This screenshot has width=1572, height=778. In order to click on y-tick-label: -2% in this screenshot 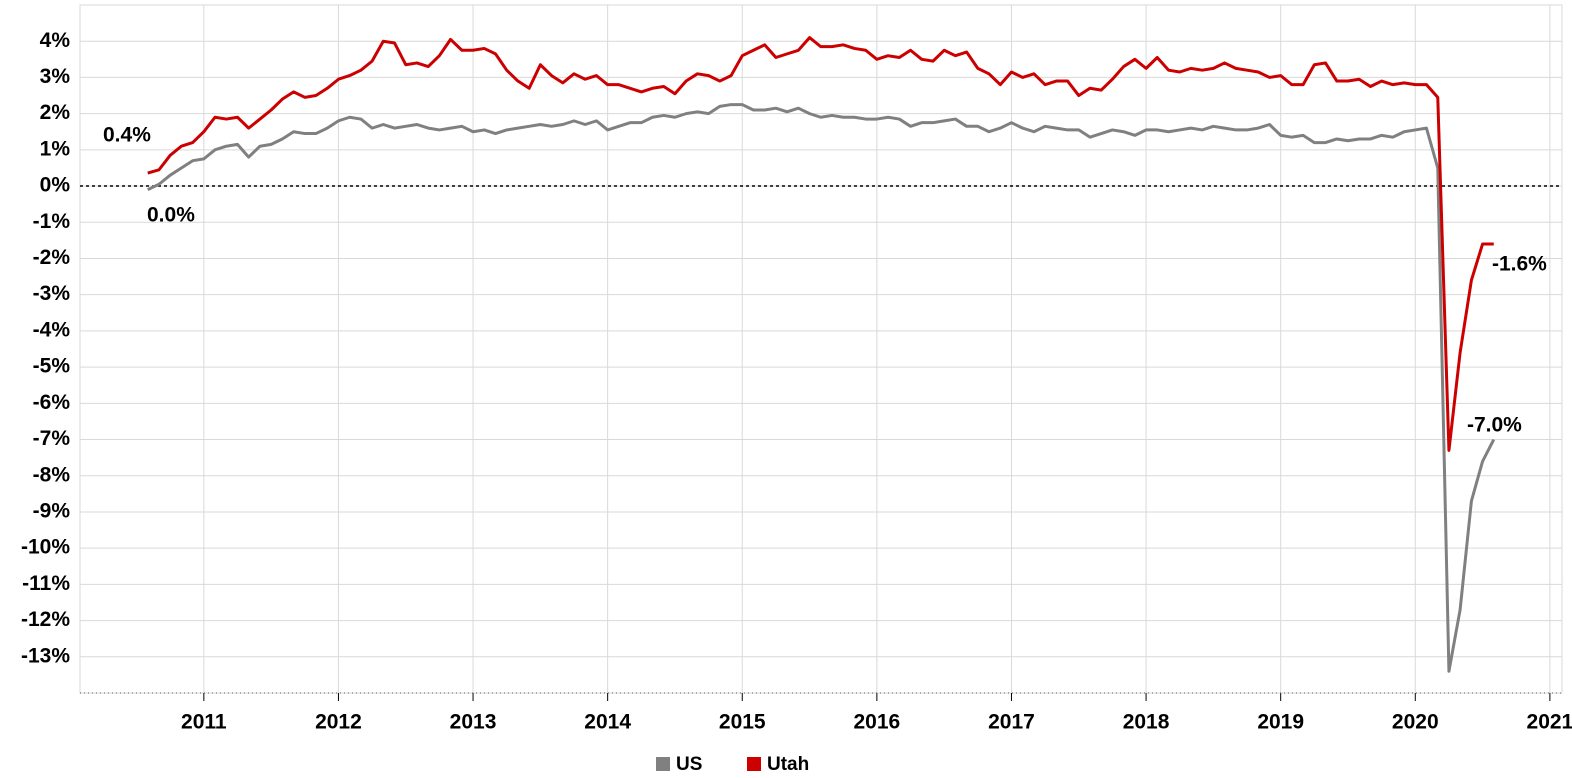, I will do `click(52, 257)`.